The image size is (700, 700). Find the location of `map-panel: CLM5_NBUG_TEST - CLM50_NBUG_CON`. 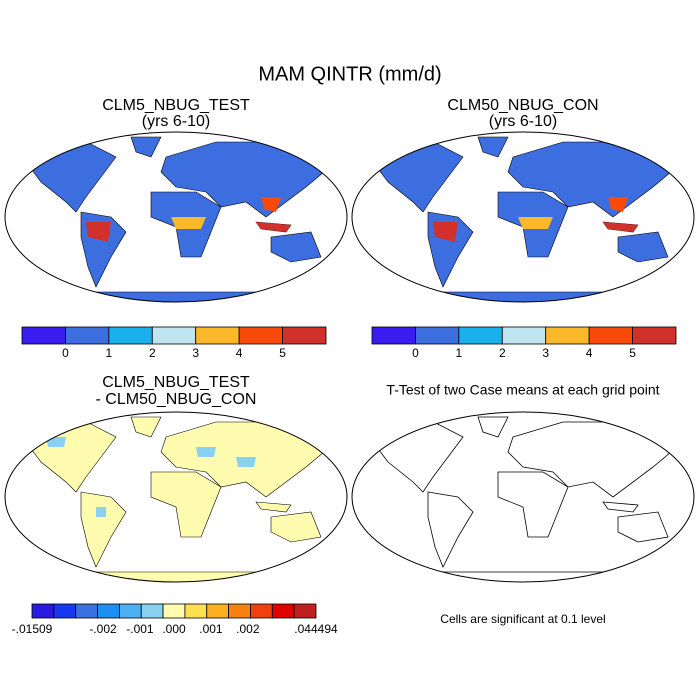

map-panel: CLM5_NBUG_TEST - CLM50_NBUG_CON is located at coordinates (176, 478).